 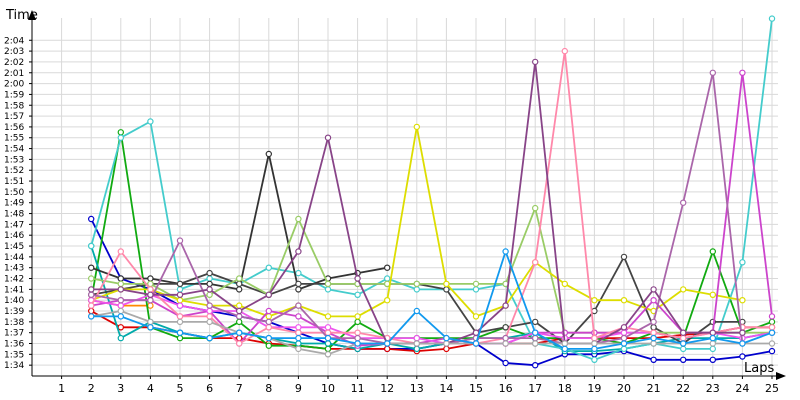 I want to click on y-tick-label: 1:50, so click(x=14, y=193).